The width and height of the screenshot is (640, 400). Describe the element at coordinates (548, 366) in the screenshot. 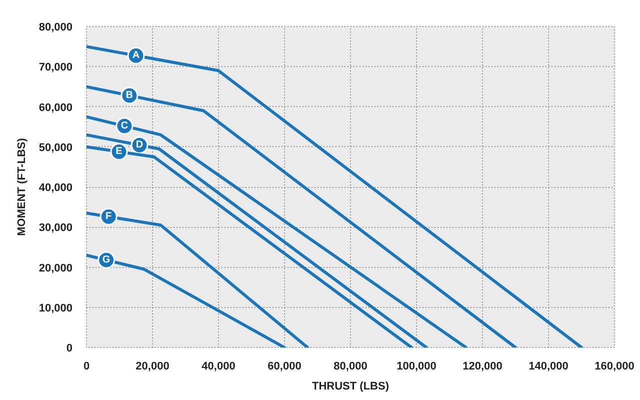

I see `x-tick-label: 140,000` at that location.